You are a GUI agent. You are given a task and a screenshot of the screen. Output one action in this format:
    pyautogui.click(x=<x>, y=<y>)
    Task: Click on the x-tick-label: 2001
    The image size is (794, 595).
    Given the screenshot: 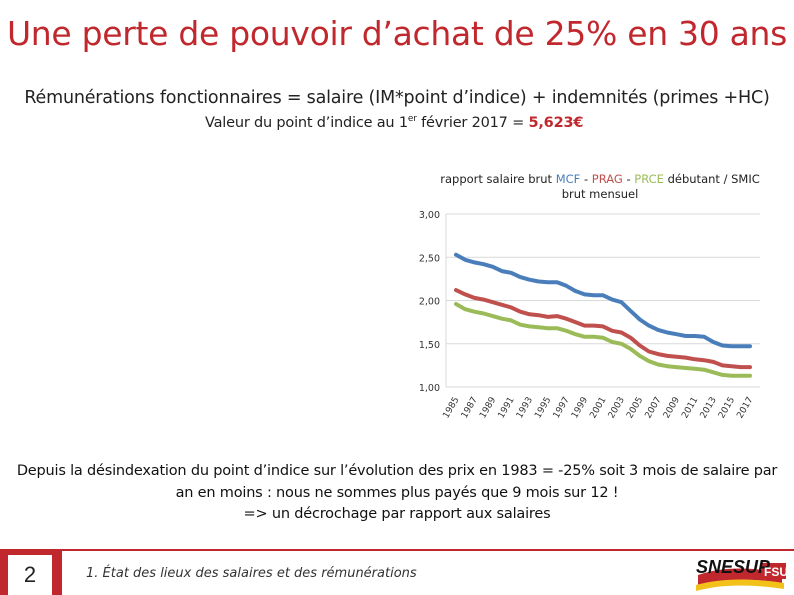 What is the action you would take?
    pyautogui.click(x=598, y=408)
    